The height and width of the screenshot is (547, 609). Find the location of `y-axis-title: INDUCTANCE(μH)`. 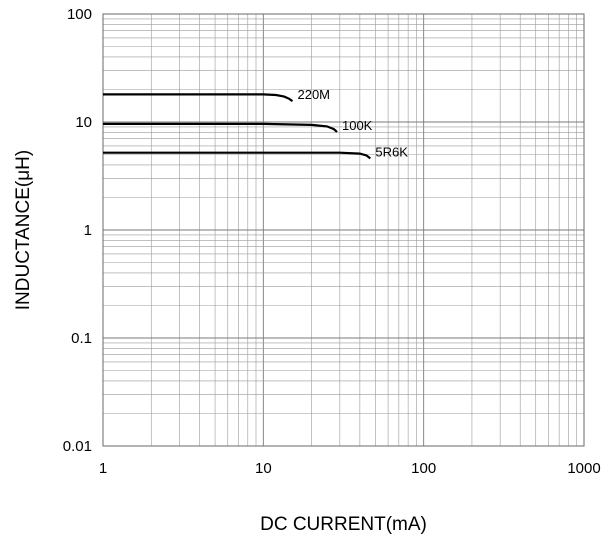

y-axis-title: INDUCTANCE(μH) is located at coordinates (23, 230).